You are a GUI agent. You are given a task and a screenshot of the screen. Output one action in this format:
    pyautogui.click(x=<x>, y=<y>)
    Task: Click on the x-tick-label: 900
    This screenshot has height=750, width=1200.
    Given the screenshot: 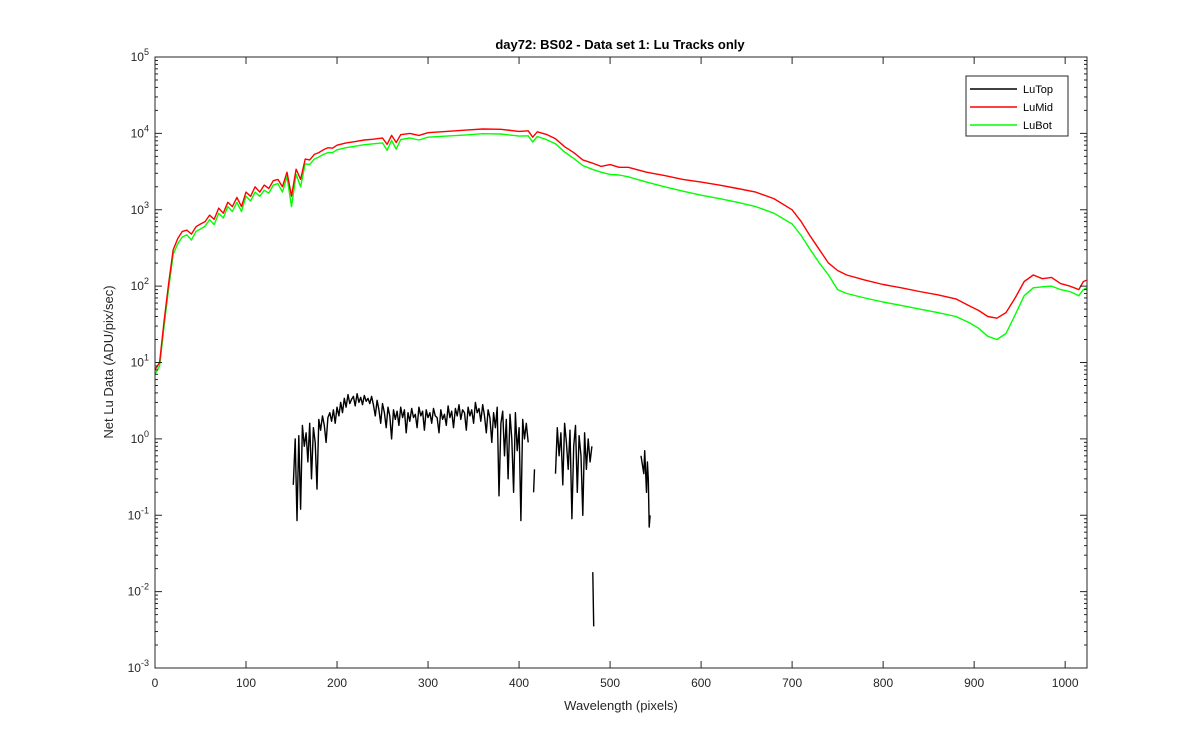 What is the action you would take?
    pyautogui.click(x=974, y=683)
    